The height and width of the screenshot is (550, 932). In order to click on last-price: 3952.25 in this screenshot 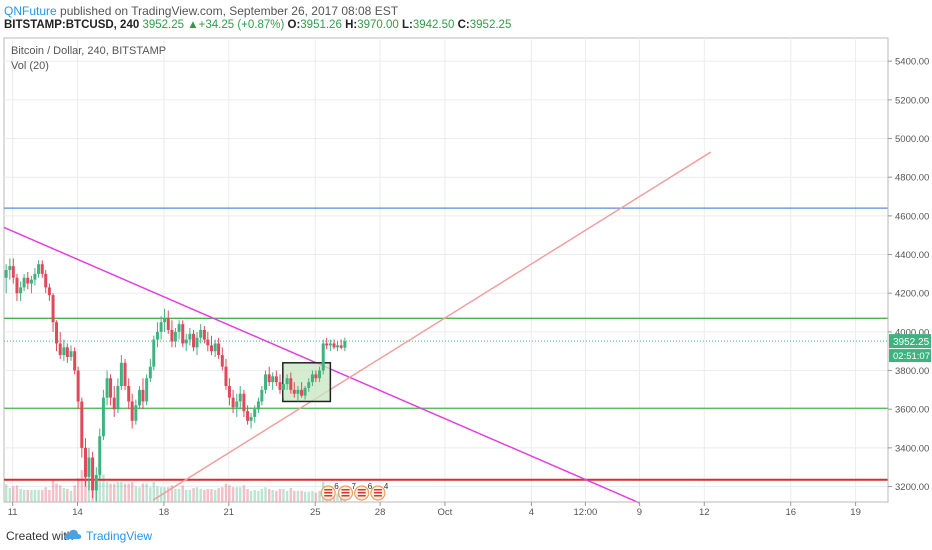, I will do `click(163, 25)`.